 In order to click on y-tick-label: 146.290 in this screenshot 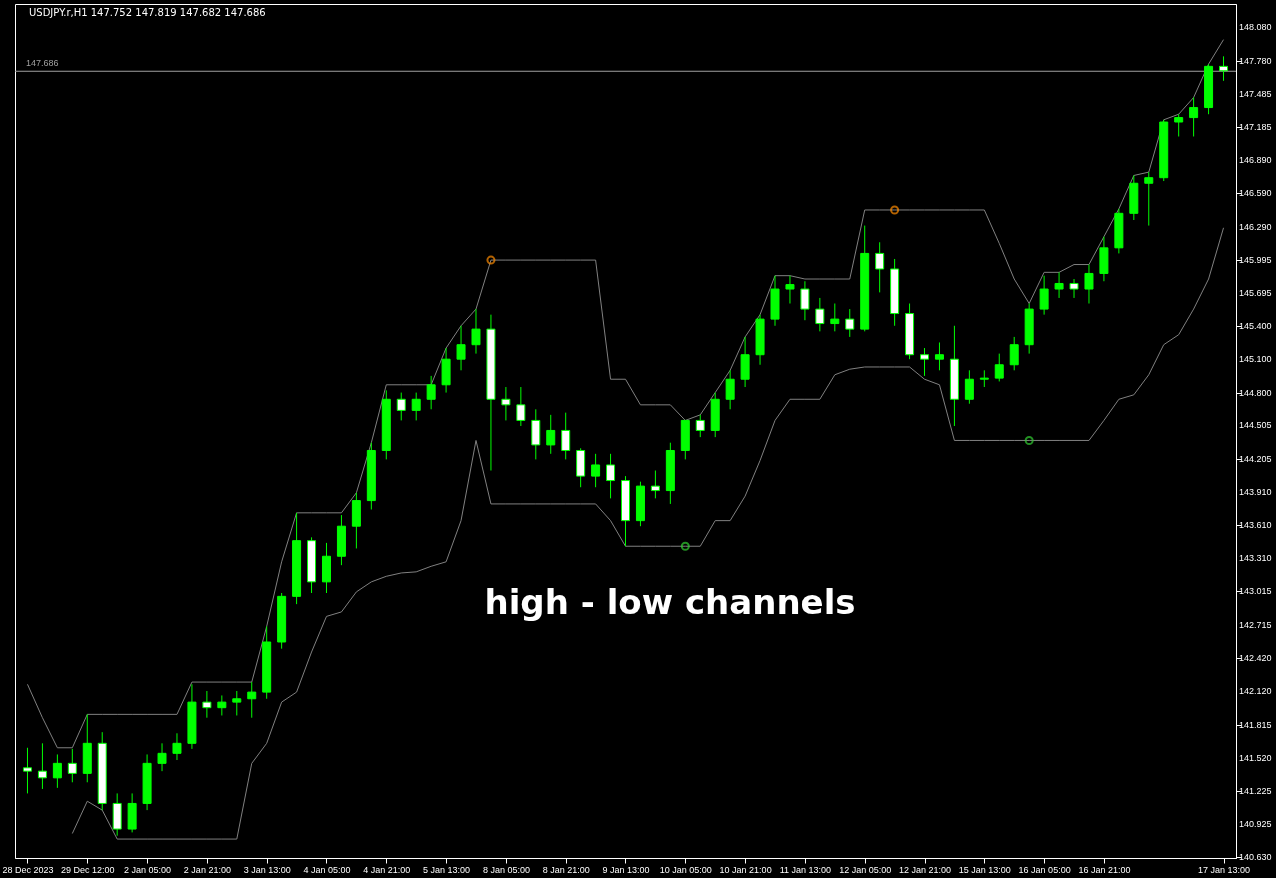, I will do `click(1255, 226)`.